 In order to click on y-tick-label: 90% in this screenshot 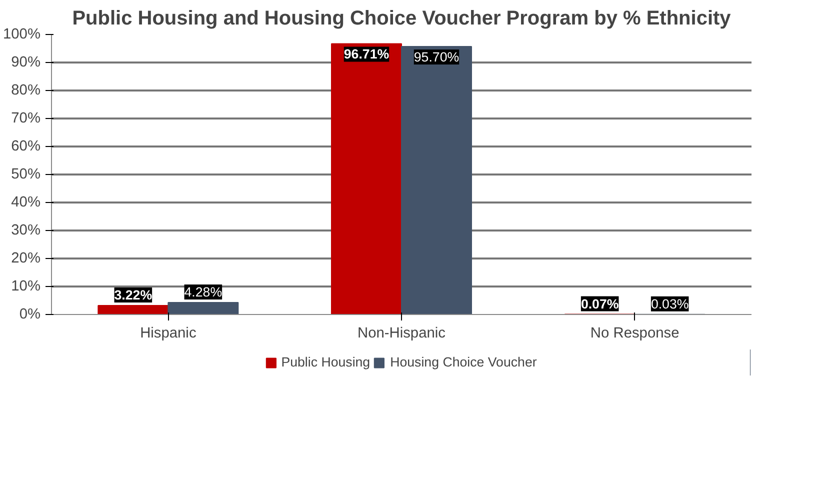, I will do `click(26, 62)`.